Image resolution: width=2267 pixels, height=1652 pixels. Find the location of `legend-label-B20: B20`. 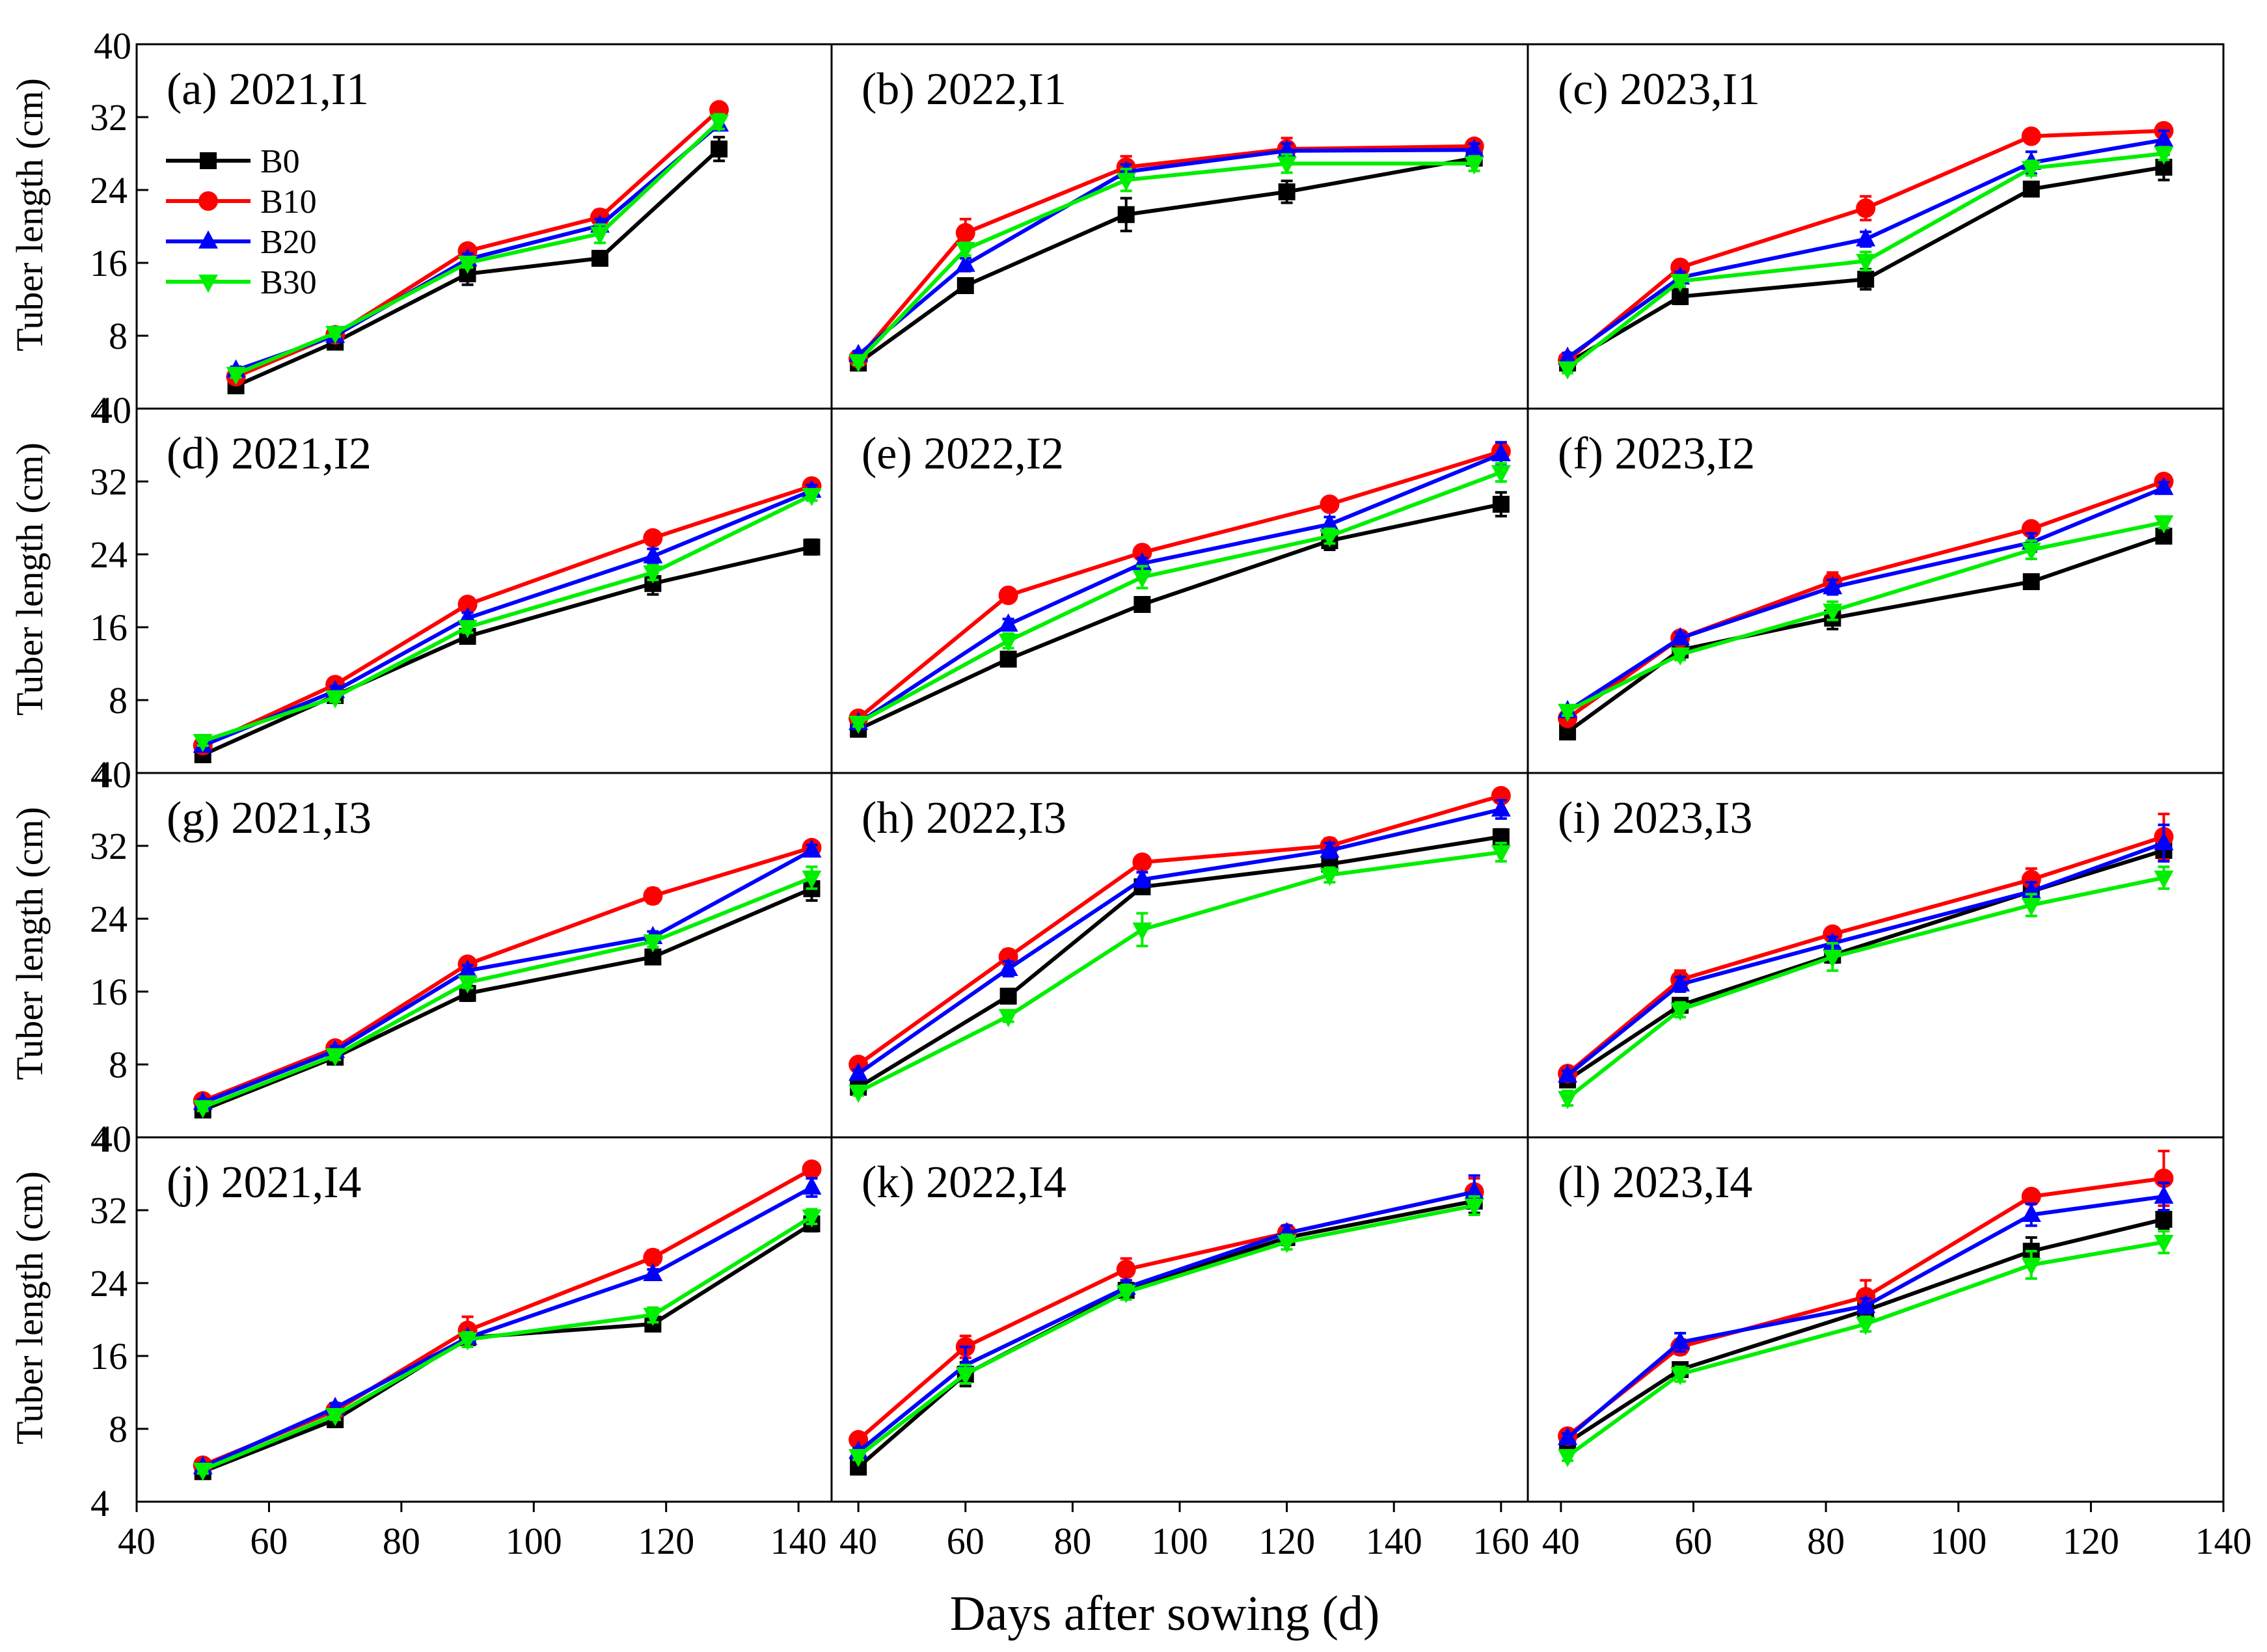

legend-label-B20: B20 is located at coordinates (288, 242).